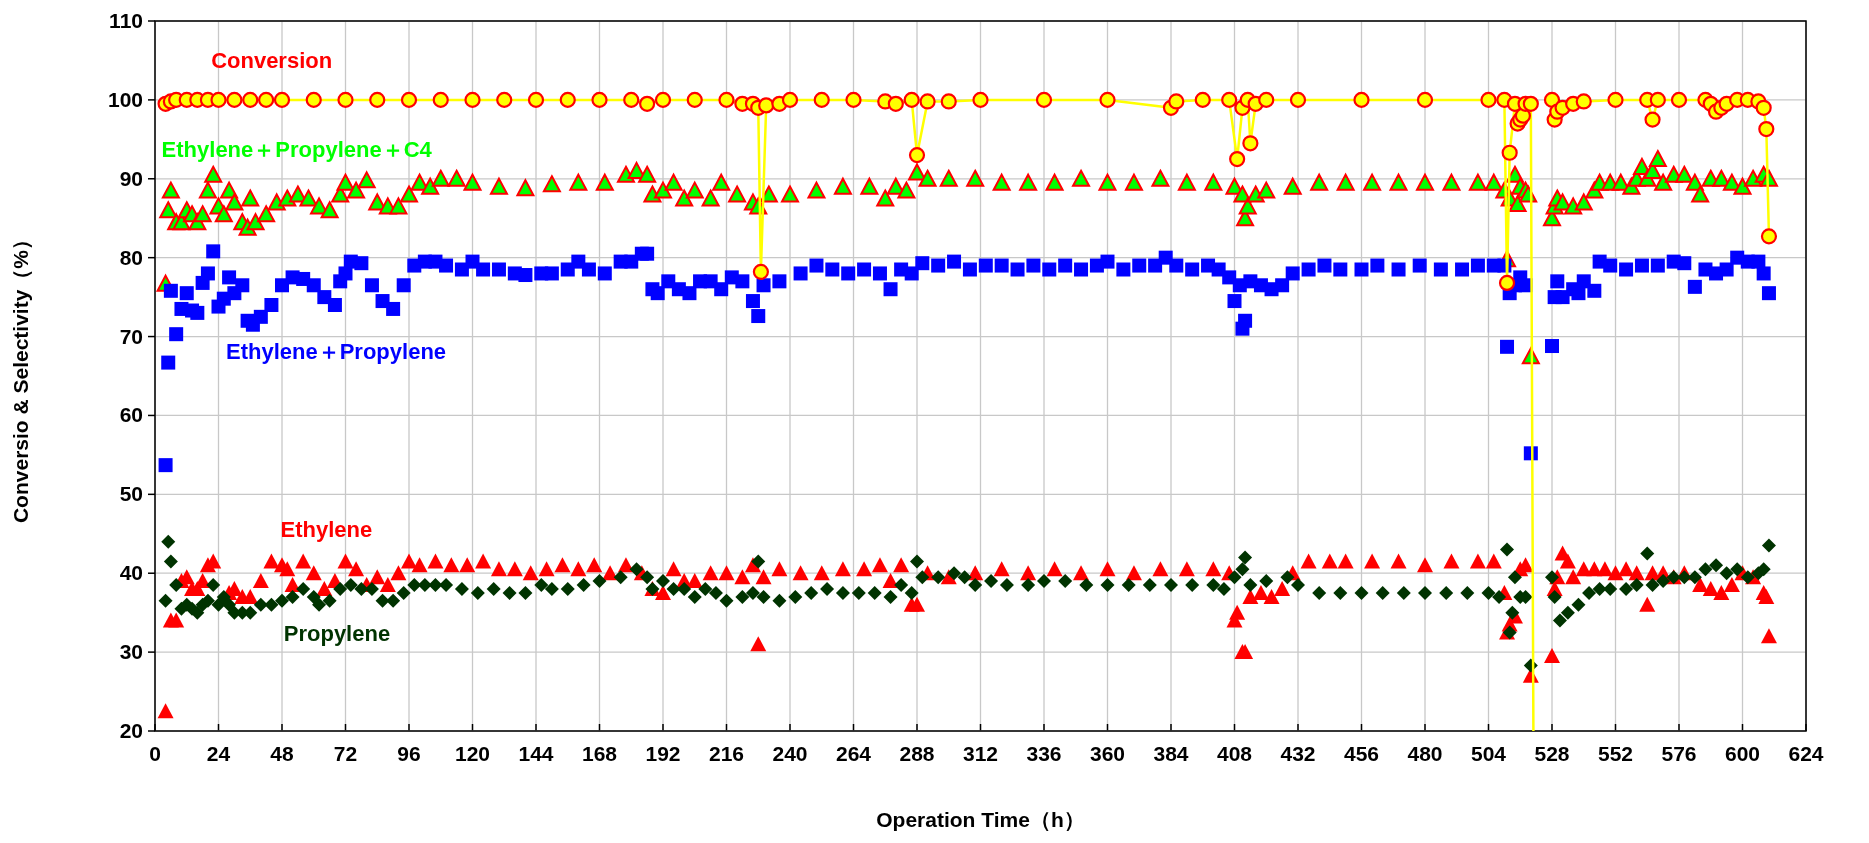  Describe the element at coordinates (131, 573) in the screenshot. I see `y-tick-label: 40` at that location.